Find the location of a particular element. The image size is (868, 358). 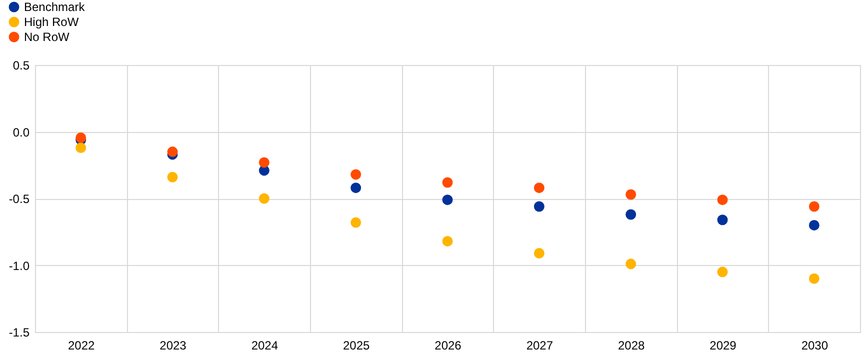

y-tick-label: -1.0 is located at coordinates (19, 265).